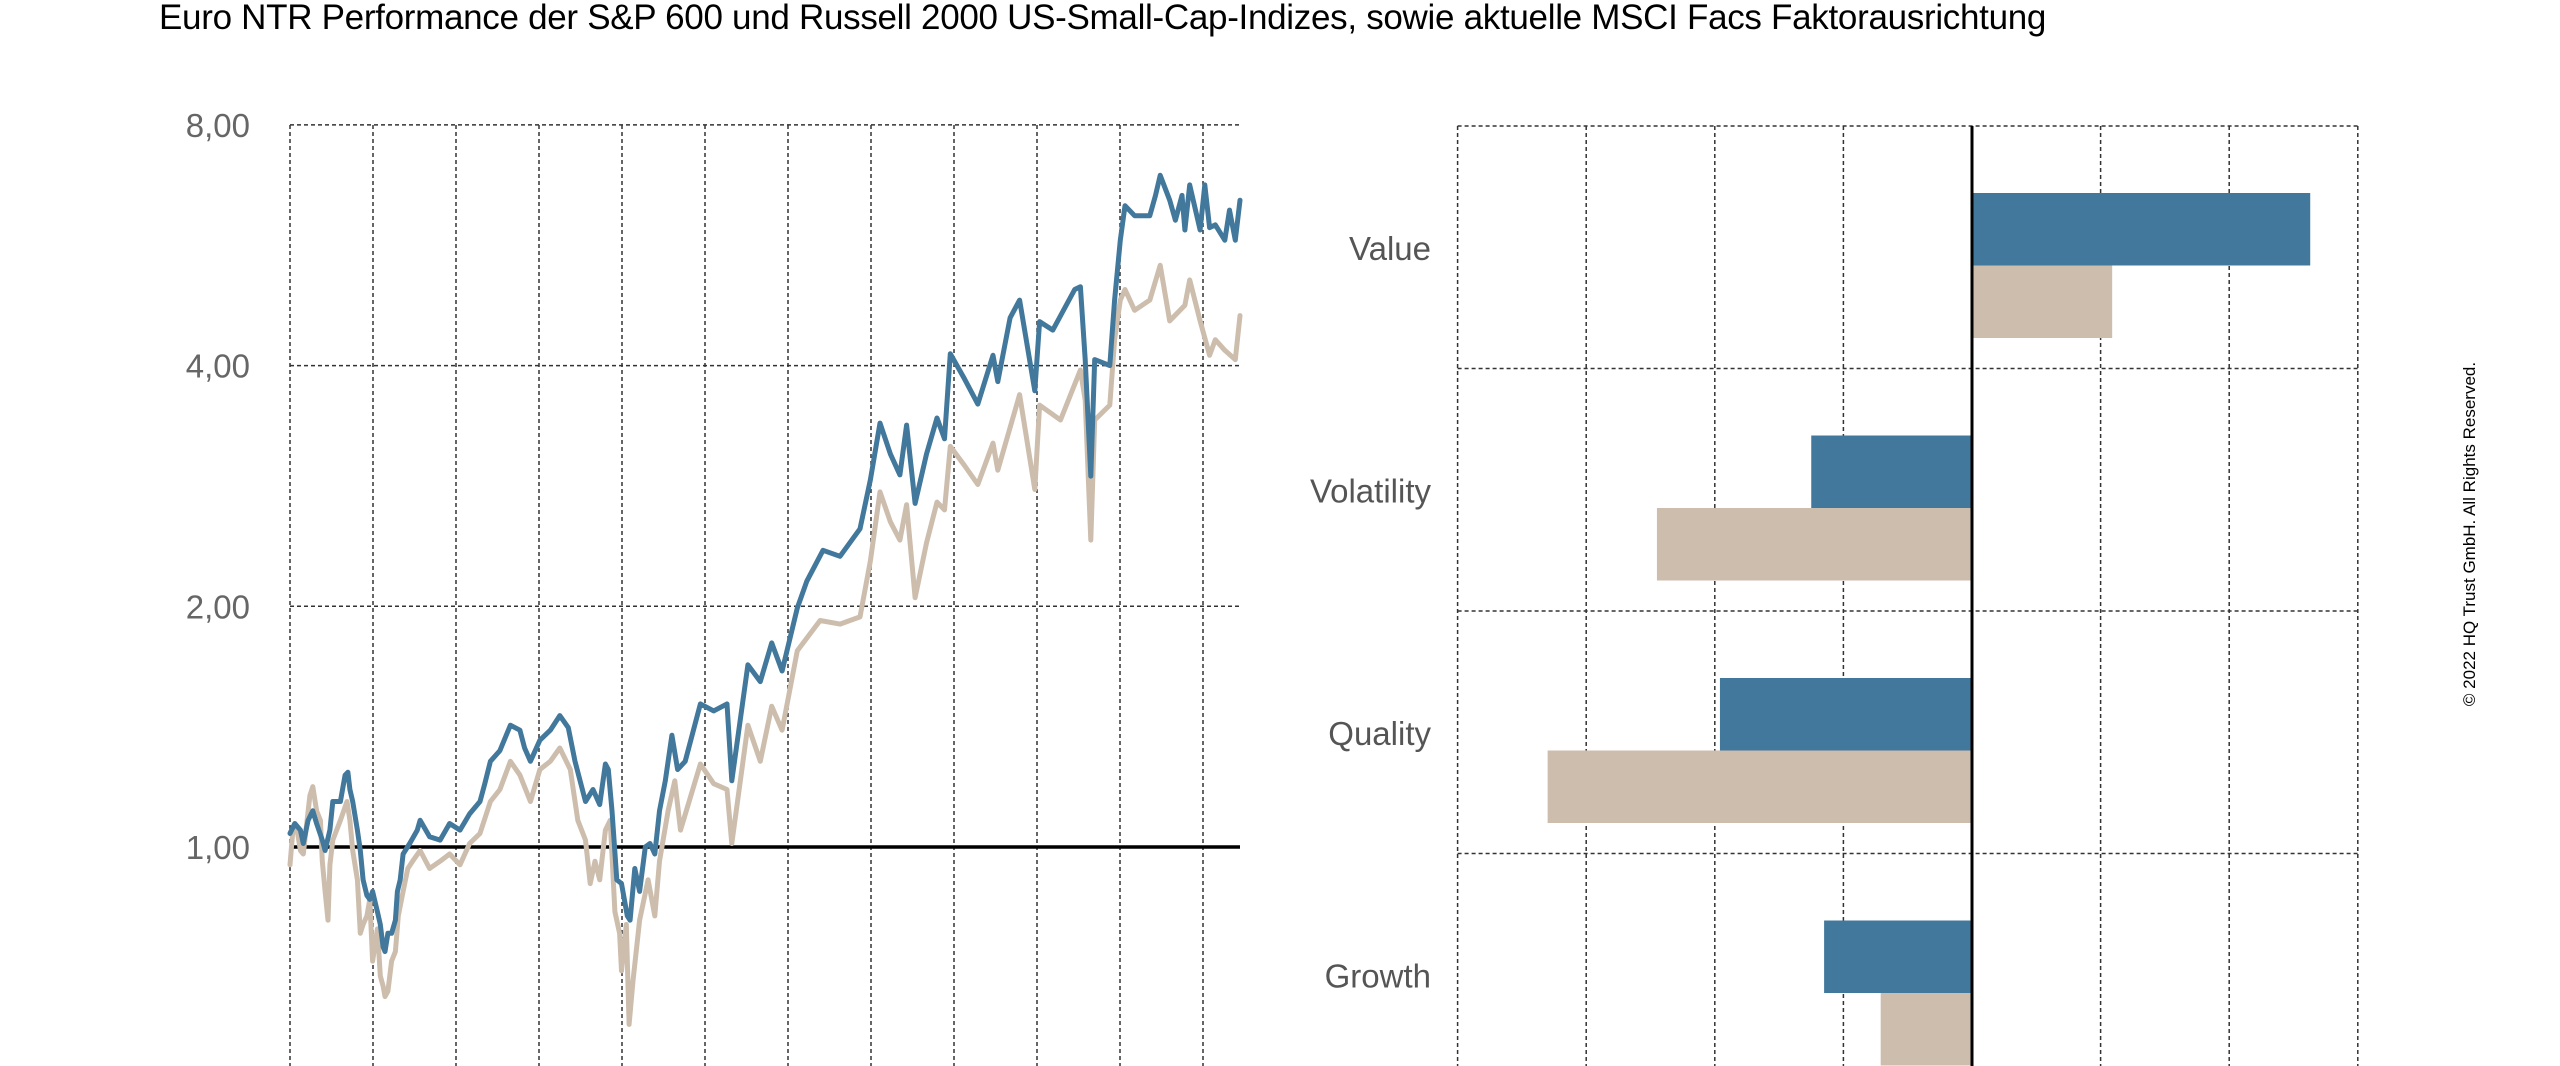 The width and height of the screenshot is (2560, 1066). What do you see at coordinates (1371, 612) in the screenshot?
I see `bar-chart-category-labels: Value Volatility Quality Growth` at bounding box center [1371, 612].